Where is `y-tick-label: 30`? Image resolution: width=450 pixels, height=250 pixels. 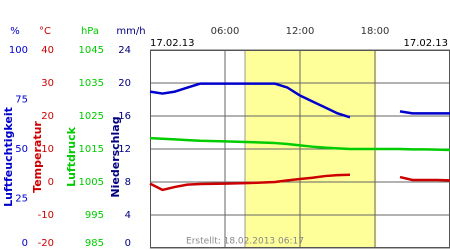
y-tick-label: 30 is located at coordinates (47, 83).